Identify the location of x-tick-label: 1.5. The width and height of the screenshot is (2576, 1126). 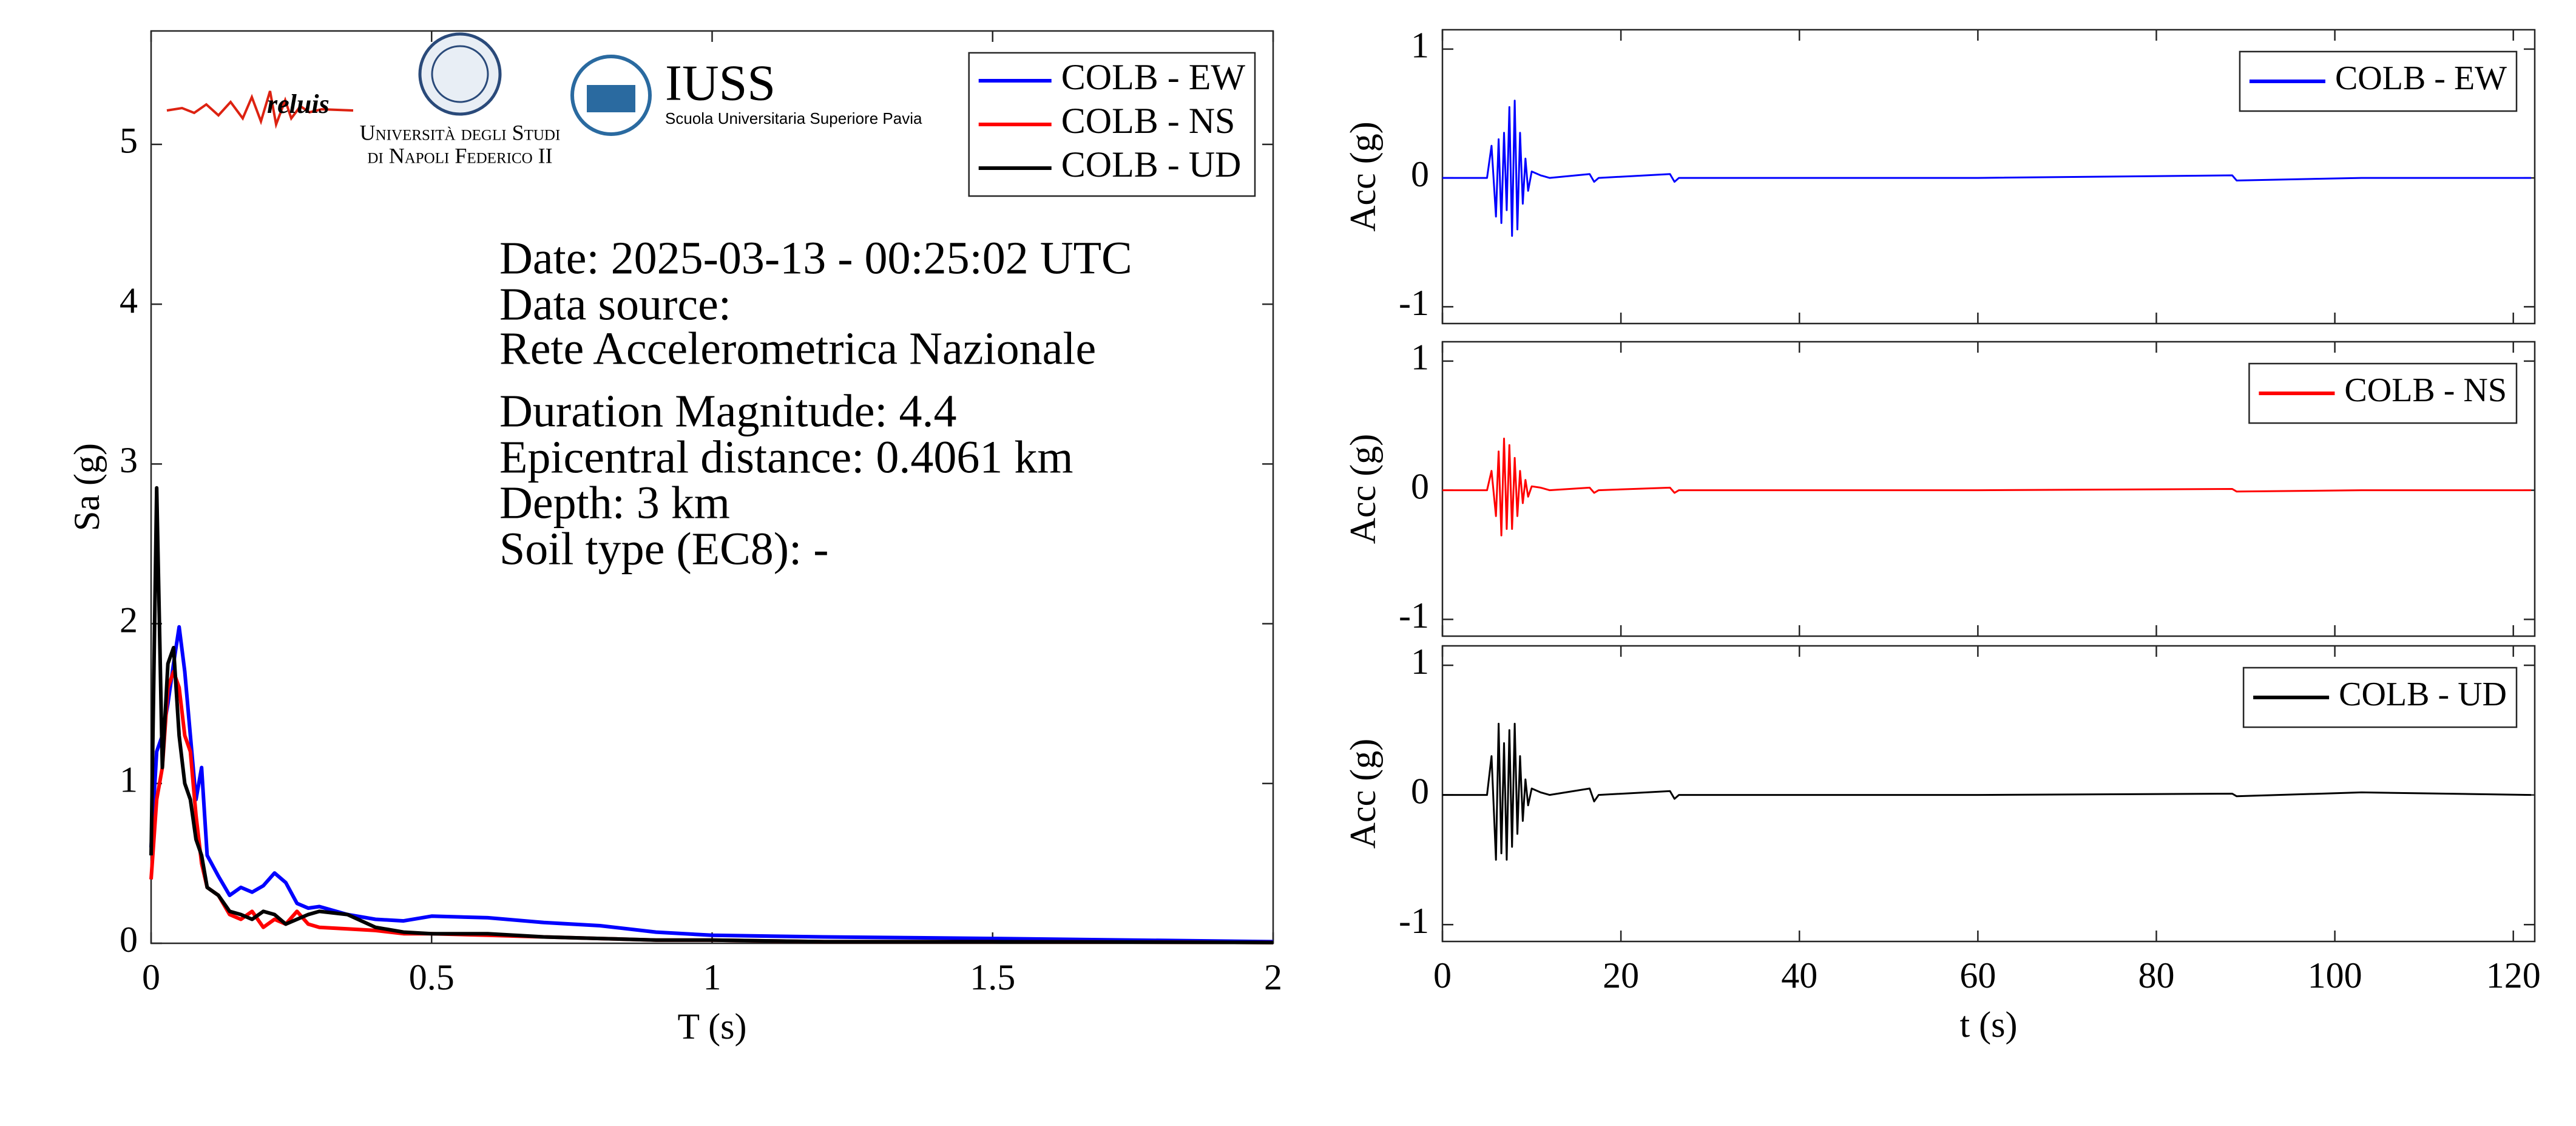
(992, 977).